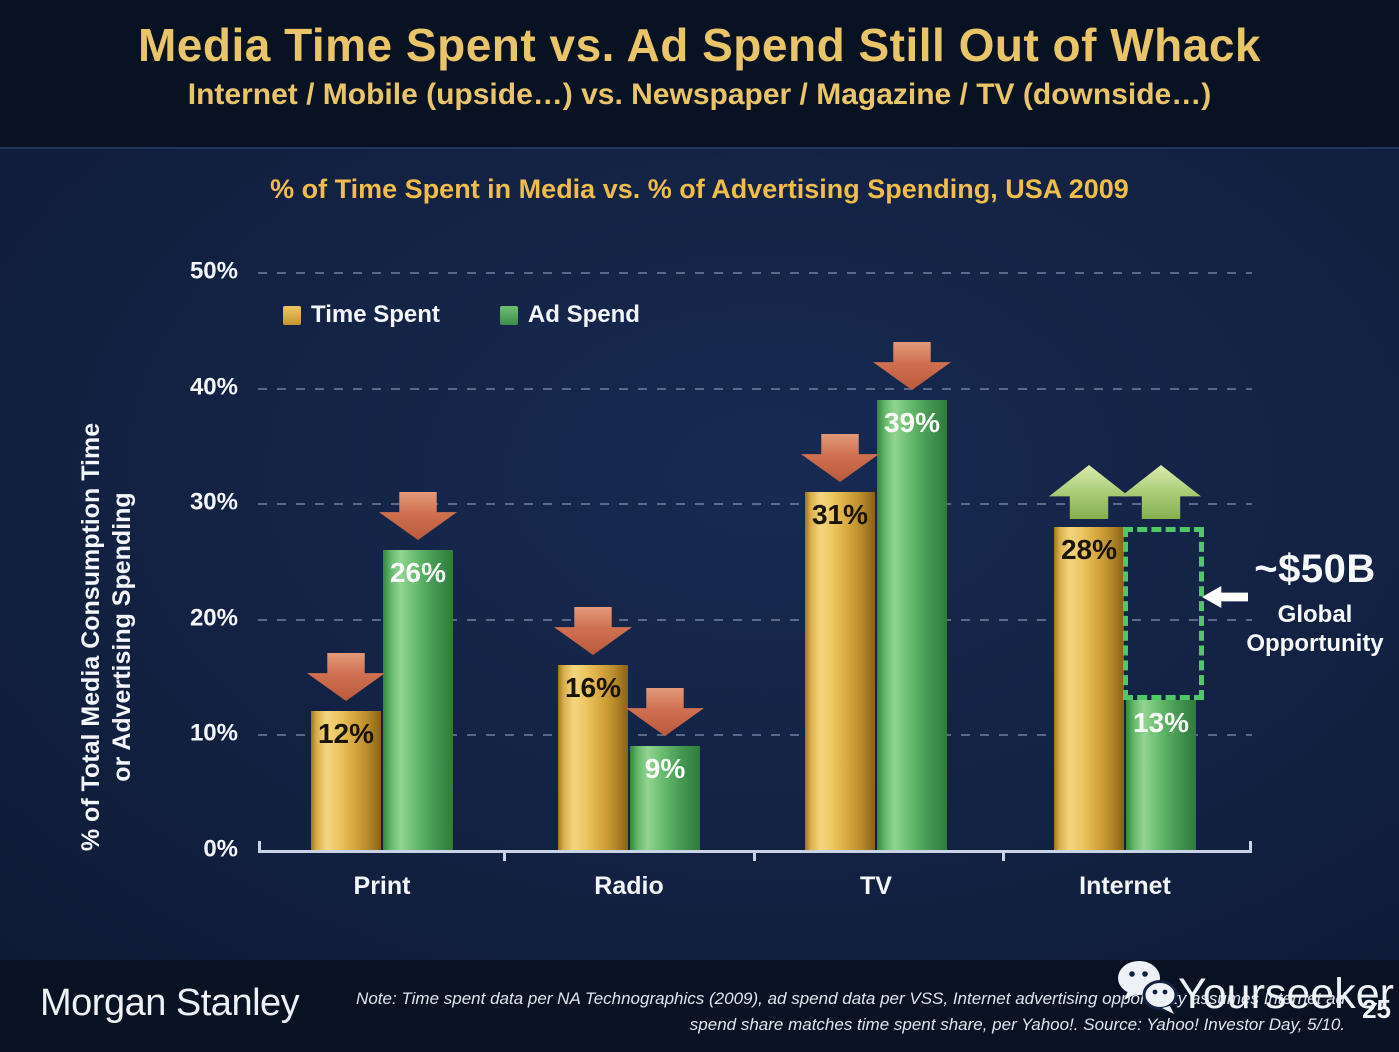 The width and height of the screenshot is (1399, 1052). I want to click on bar-value-label: 26%, so click(418, 572).